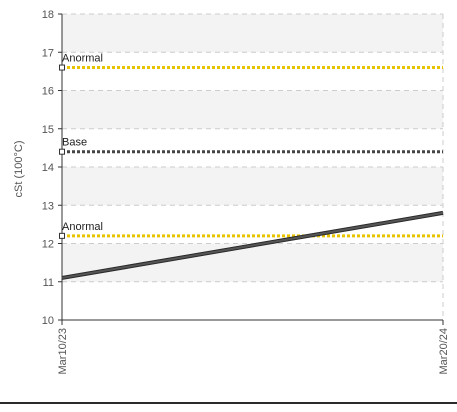  What do you see at coordinates (19, 169) in the screenshot?
I see `y-axis-title: cSt (100°C)` at bounding box center [19, 169].